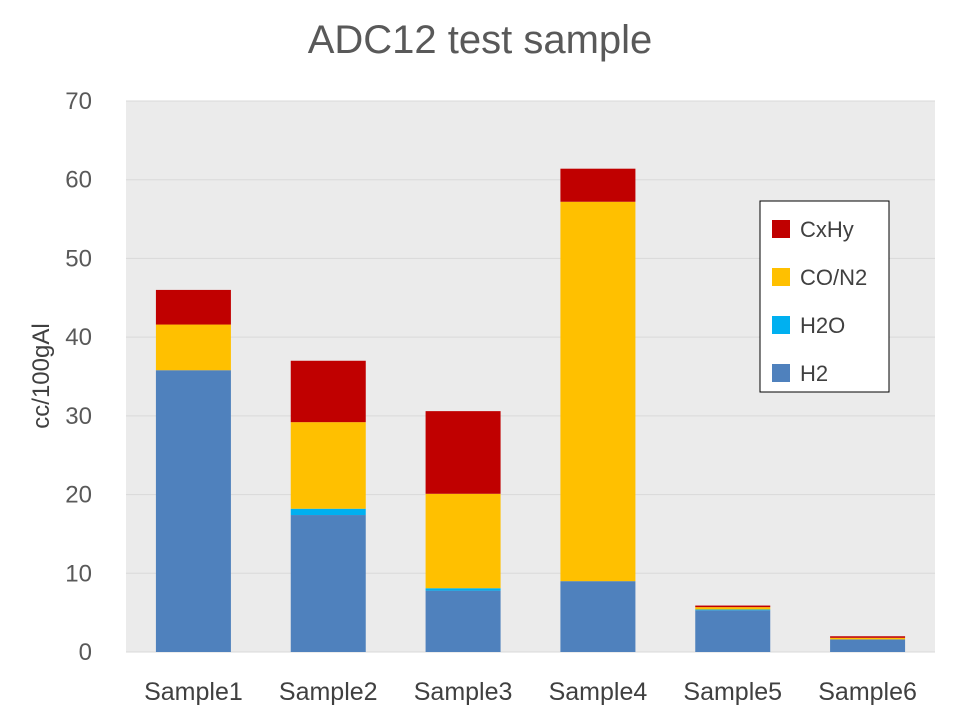  Describe the element at coordinates (463, 692) in the screenshot. I see `x-tick-label: Sample3` at that location.